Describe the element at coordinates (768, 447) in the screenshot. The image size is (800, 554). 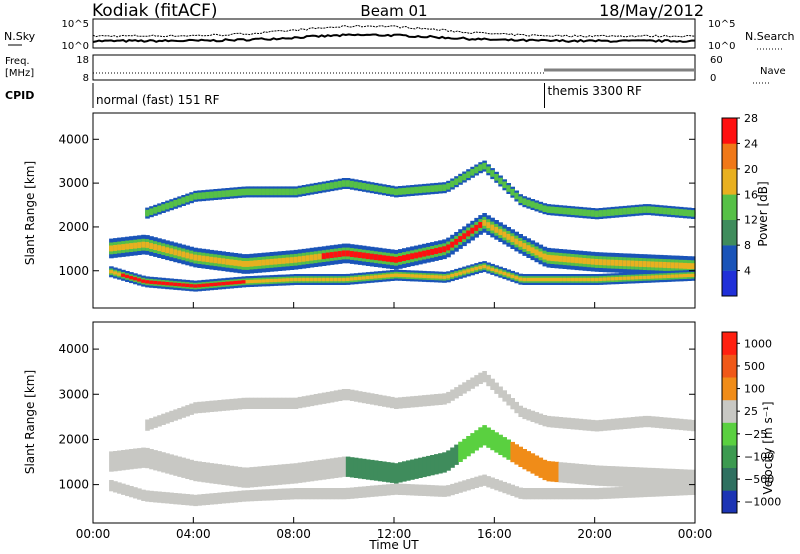
I see `velocity-colorbar-label: Velocity [m s⁻¹]` at that location.